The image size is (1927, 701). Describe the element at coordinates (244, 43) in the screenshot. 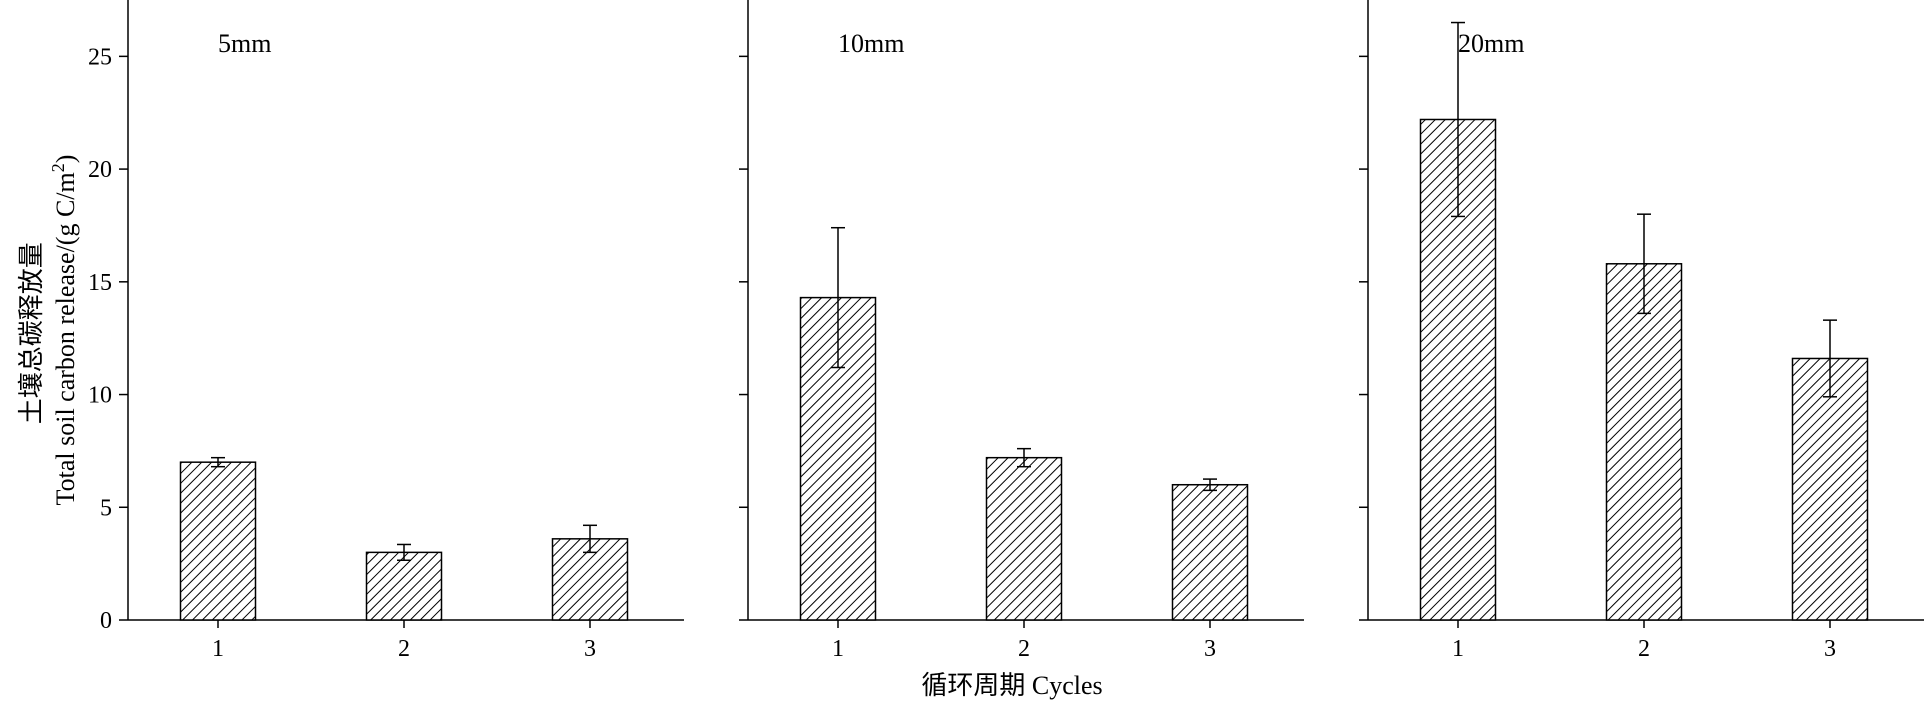

I see `panel-label: 5mm` at that location.